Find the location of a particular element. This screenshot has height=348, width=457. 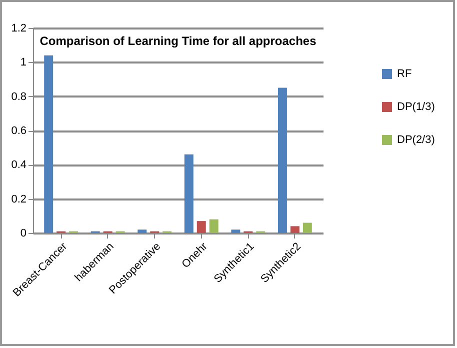

text: Comparison of Learning Time for all approaches is located at coordinates (178, 41).